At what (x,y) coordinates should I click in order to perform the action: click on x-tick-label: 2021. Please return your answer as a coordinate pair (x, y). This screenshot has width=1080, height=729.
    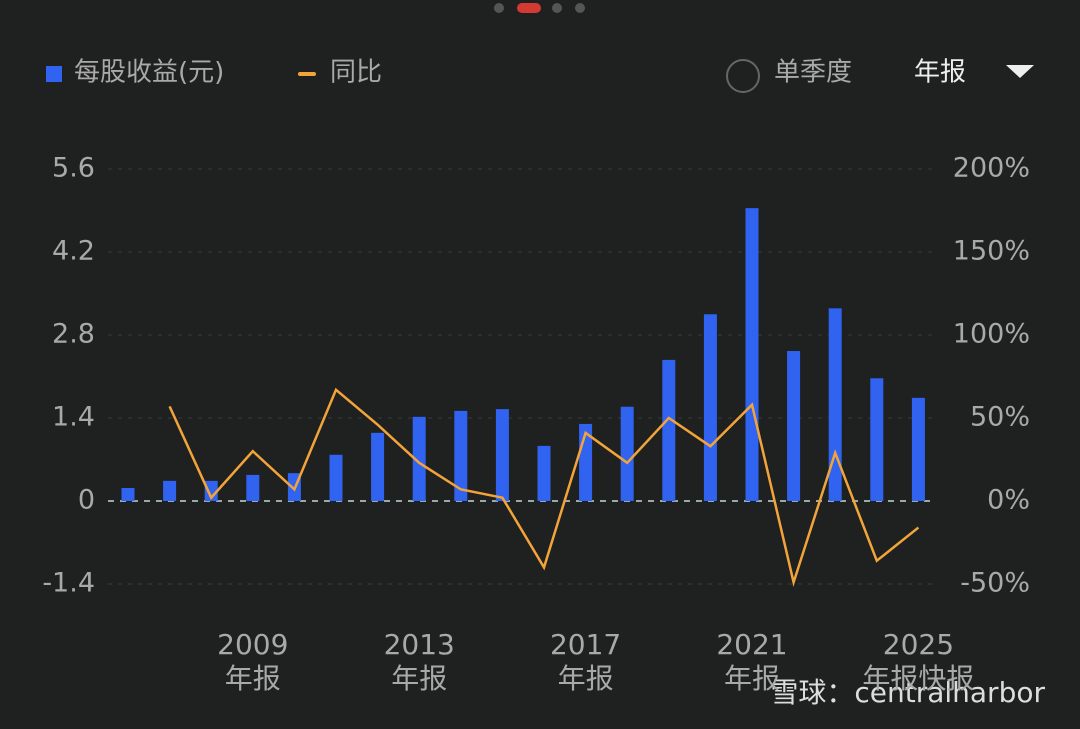
    Looking at the image, I should click on (751, 644).